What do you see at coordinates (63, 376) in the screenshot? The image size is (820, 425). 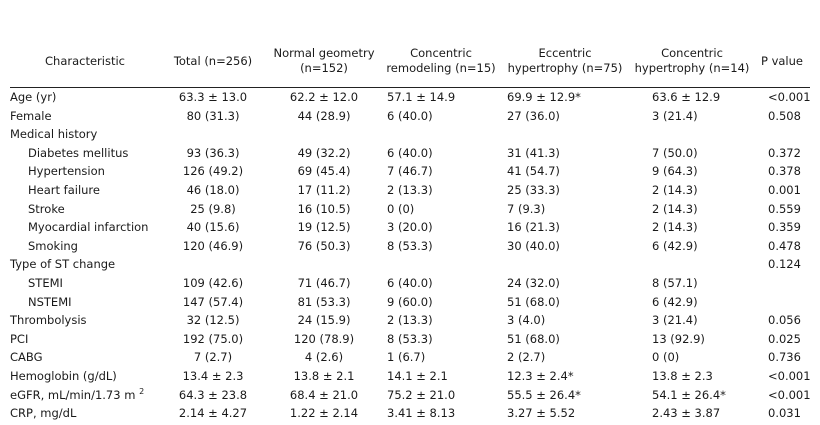 I see `row-label: Hemoglobin (g/dL)` at bounding box center [63, 376].